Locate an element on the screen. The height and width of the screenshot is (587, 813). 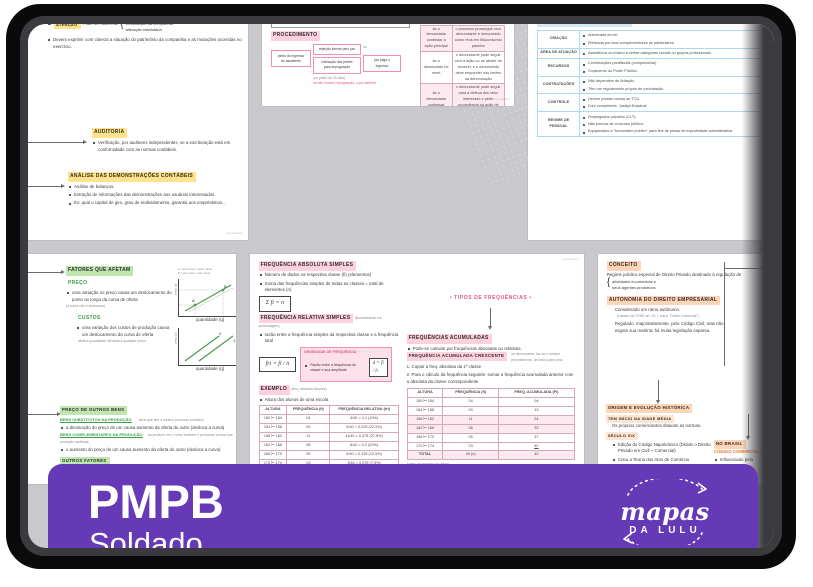
procedimento-header: PROCEDIMENTO is located at coordinates (296, 35).